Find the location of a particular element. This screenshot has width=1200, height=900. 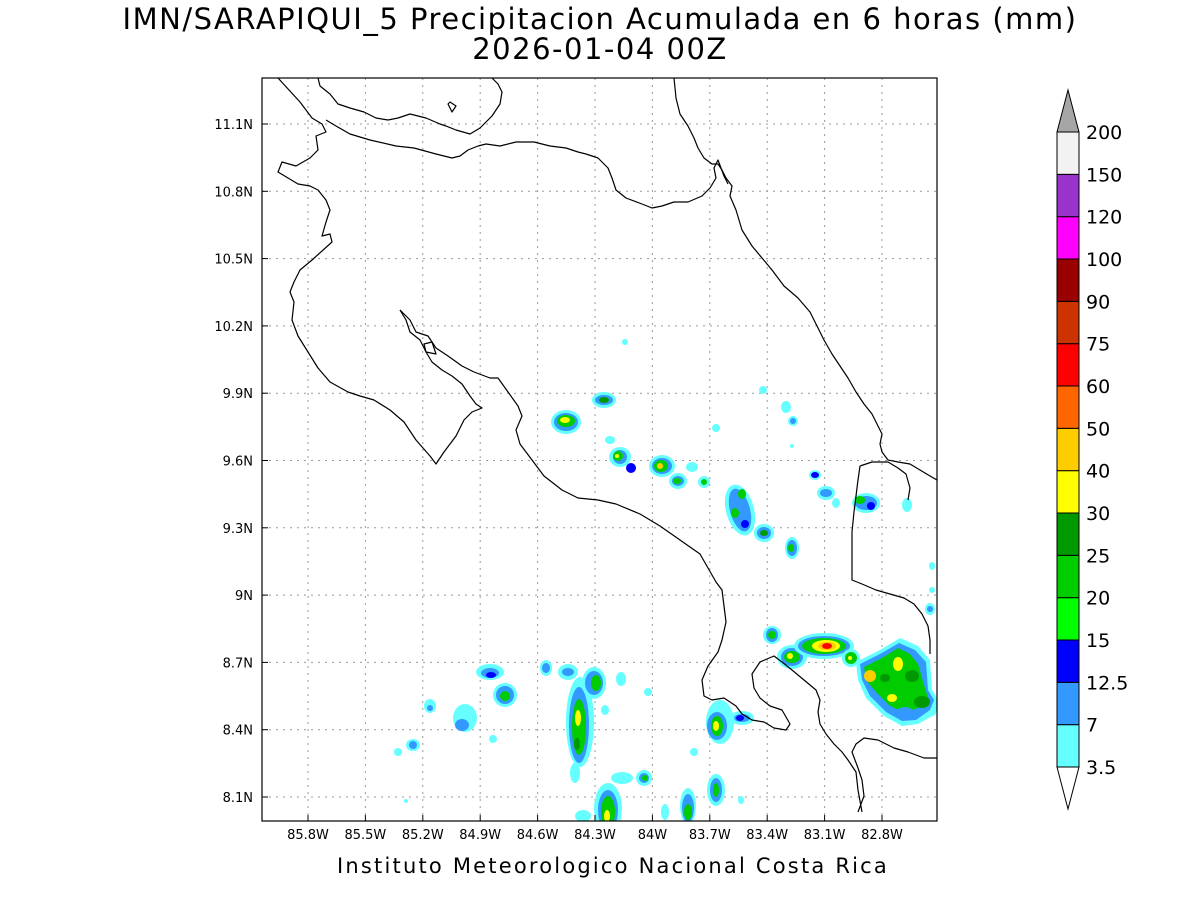

lat-tick-label: 8.4N is located at coordinates (238, 731).